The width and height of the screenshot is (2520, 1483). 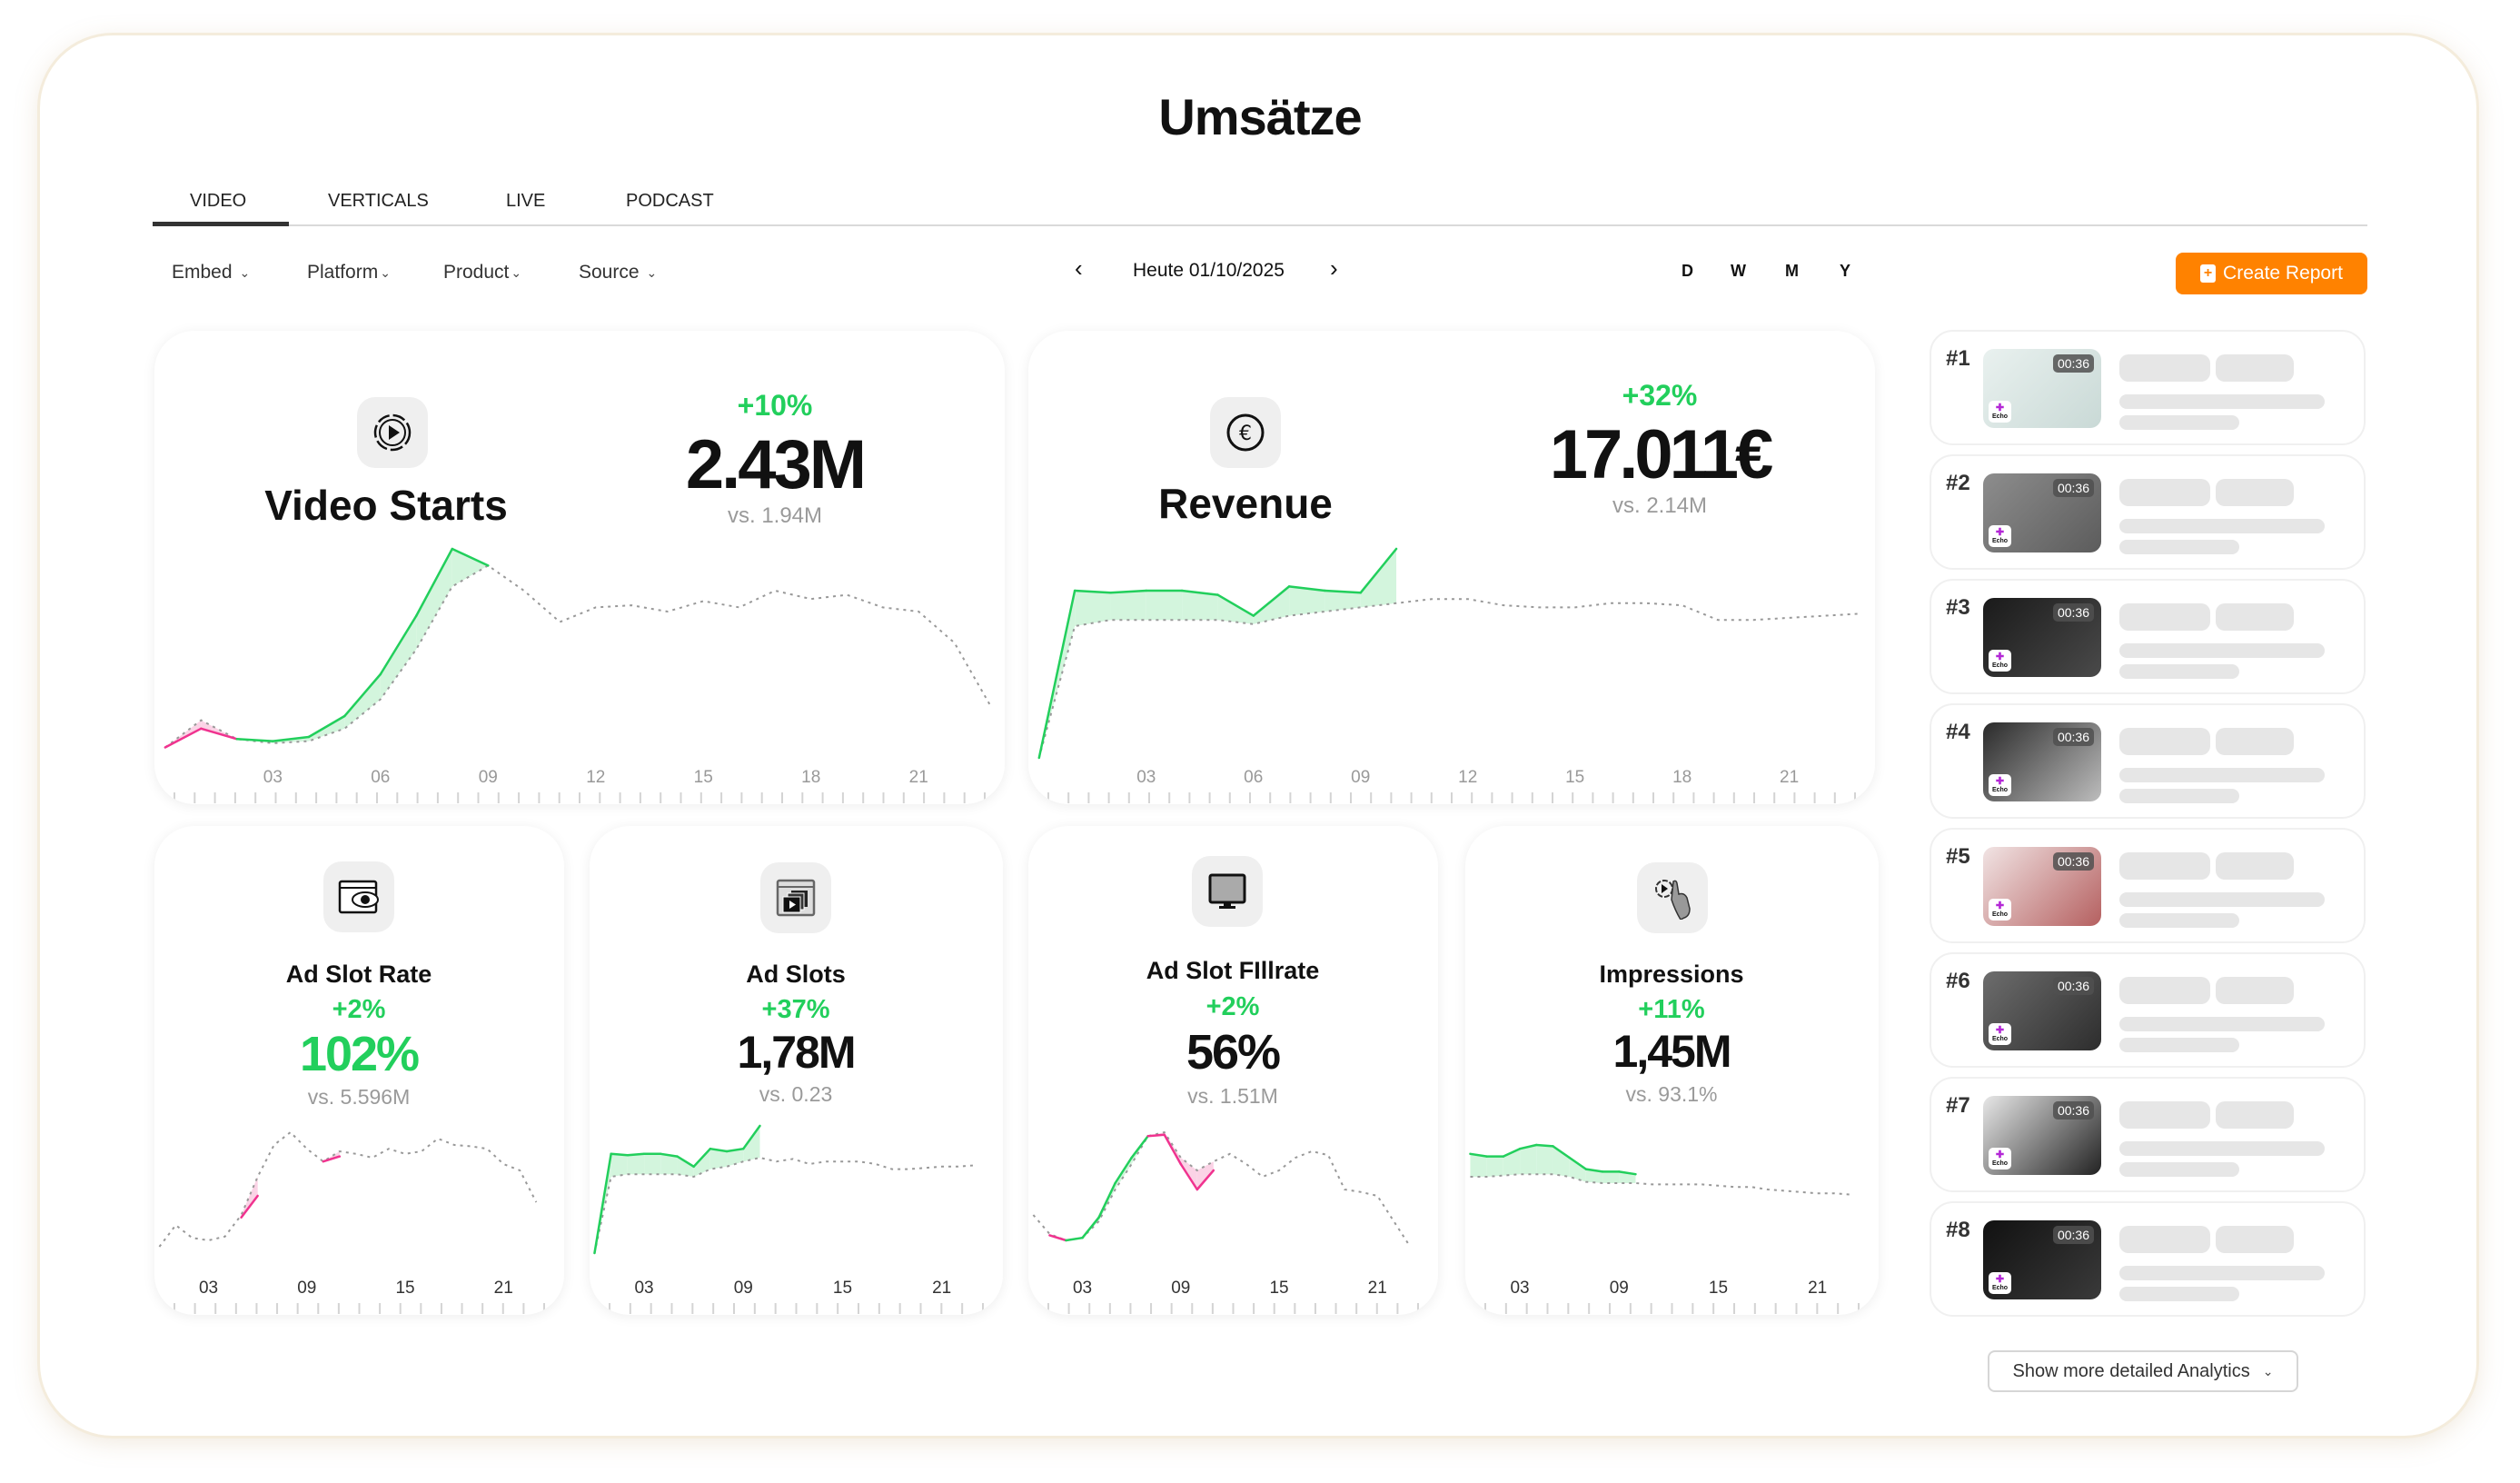 What do you see at coordinates (211, 273) in the screenshot?
I see `filter-embed: Embed ⌄` at bounding box center [211, 273].